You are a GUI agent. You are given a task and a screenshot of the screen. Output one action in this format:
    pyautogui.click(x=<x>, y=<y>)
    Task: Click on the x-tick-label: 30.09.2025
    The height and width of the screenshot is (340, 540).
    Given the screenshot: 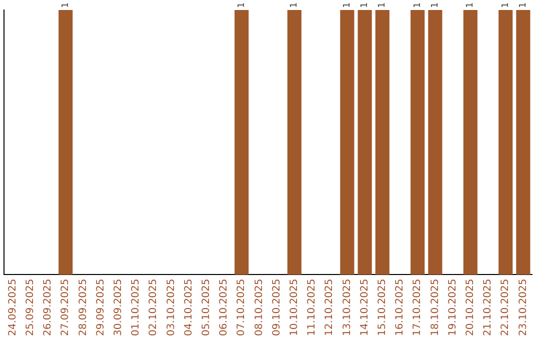 What is the action you would take?
    pyautogui.click(x=118, y=307)
    